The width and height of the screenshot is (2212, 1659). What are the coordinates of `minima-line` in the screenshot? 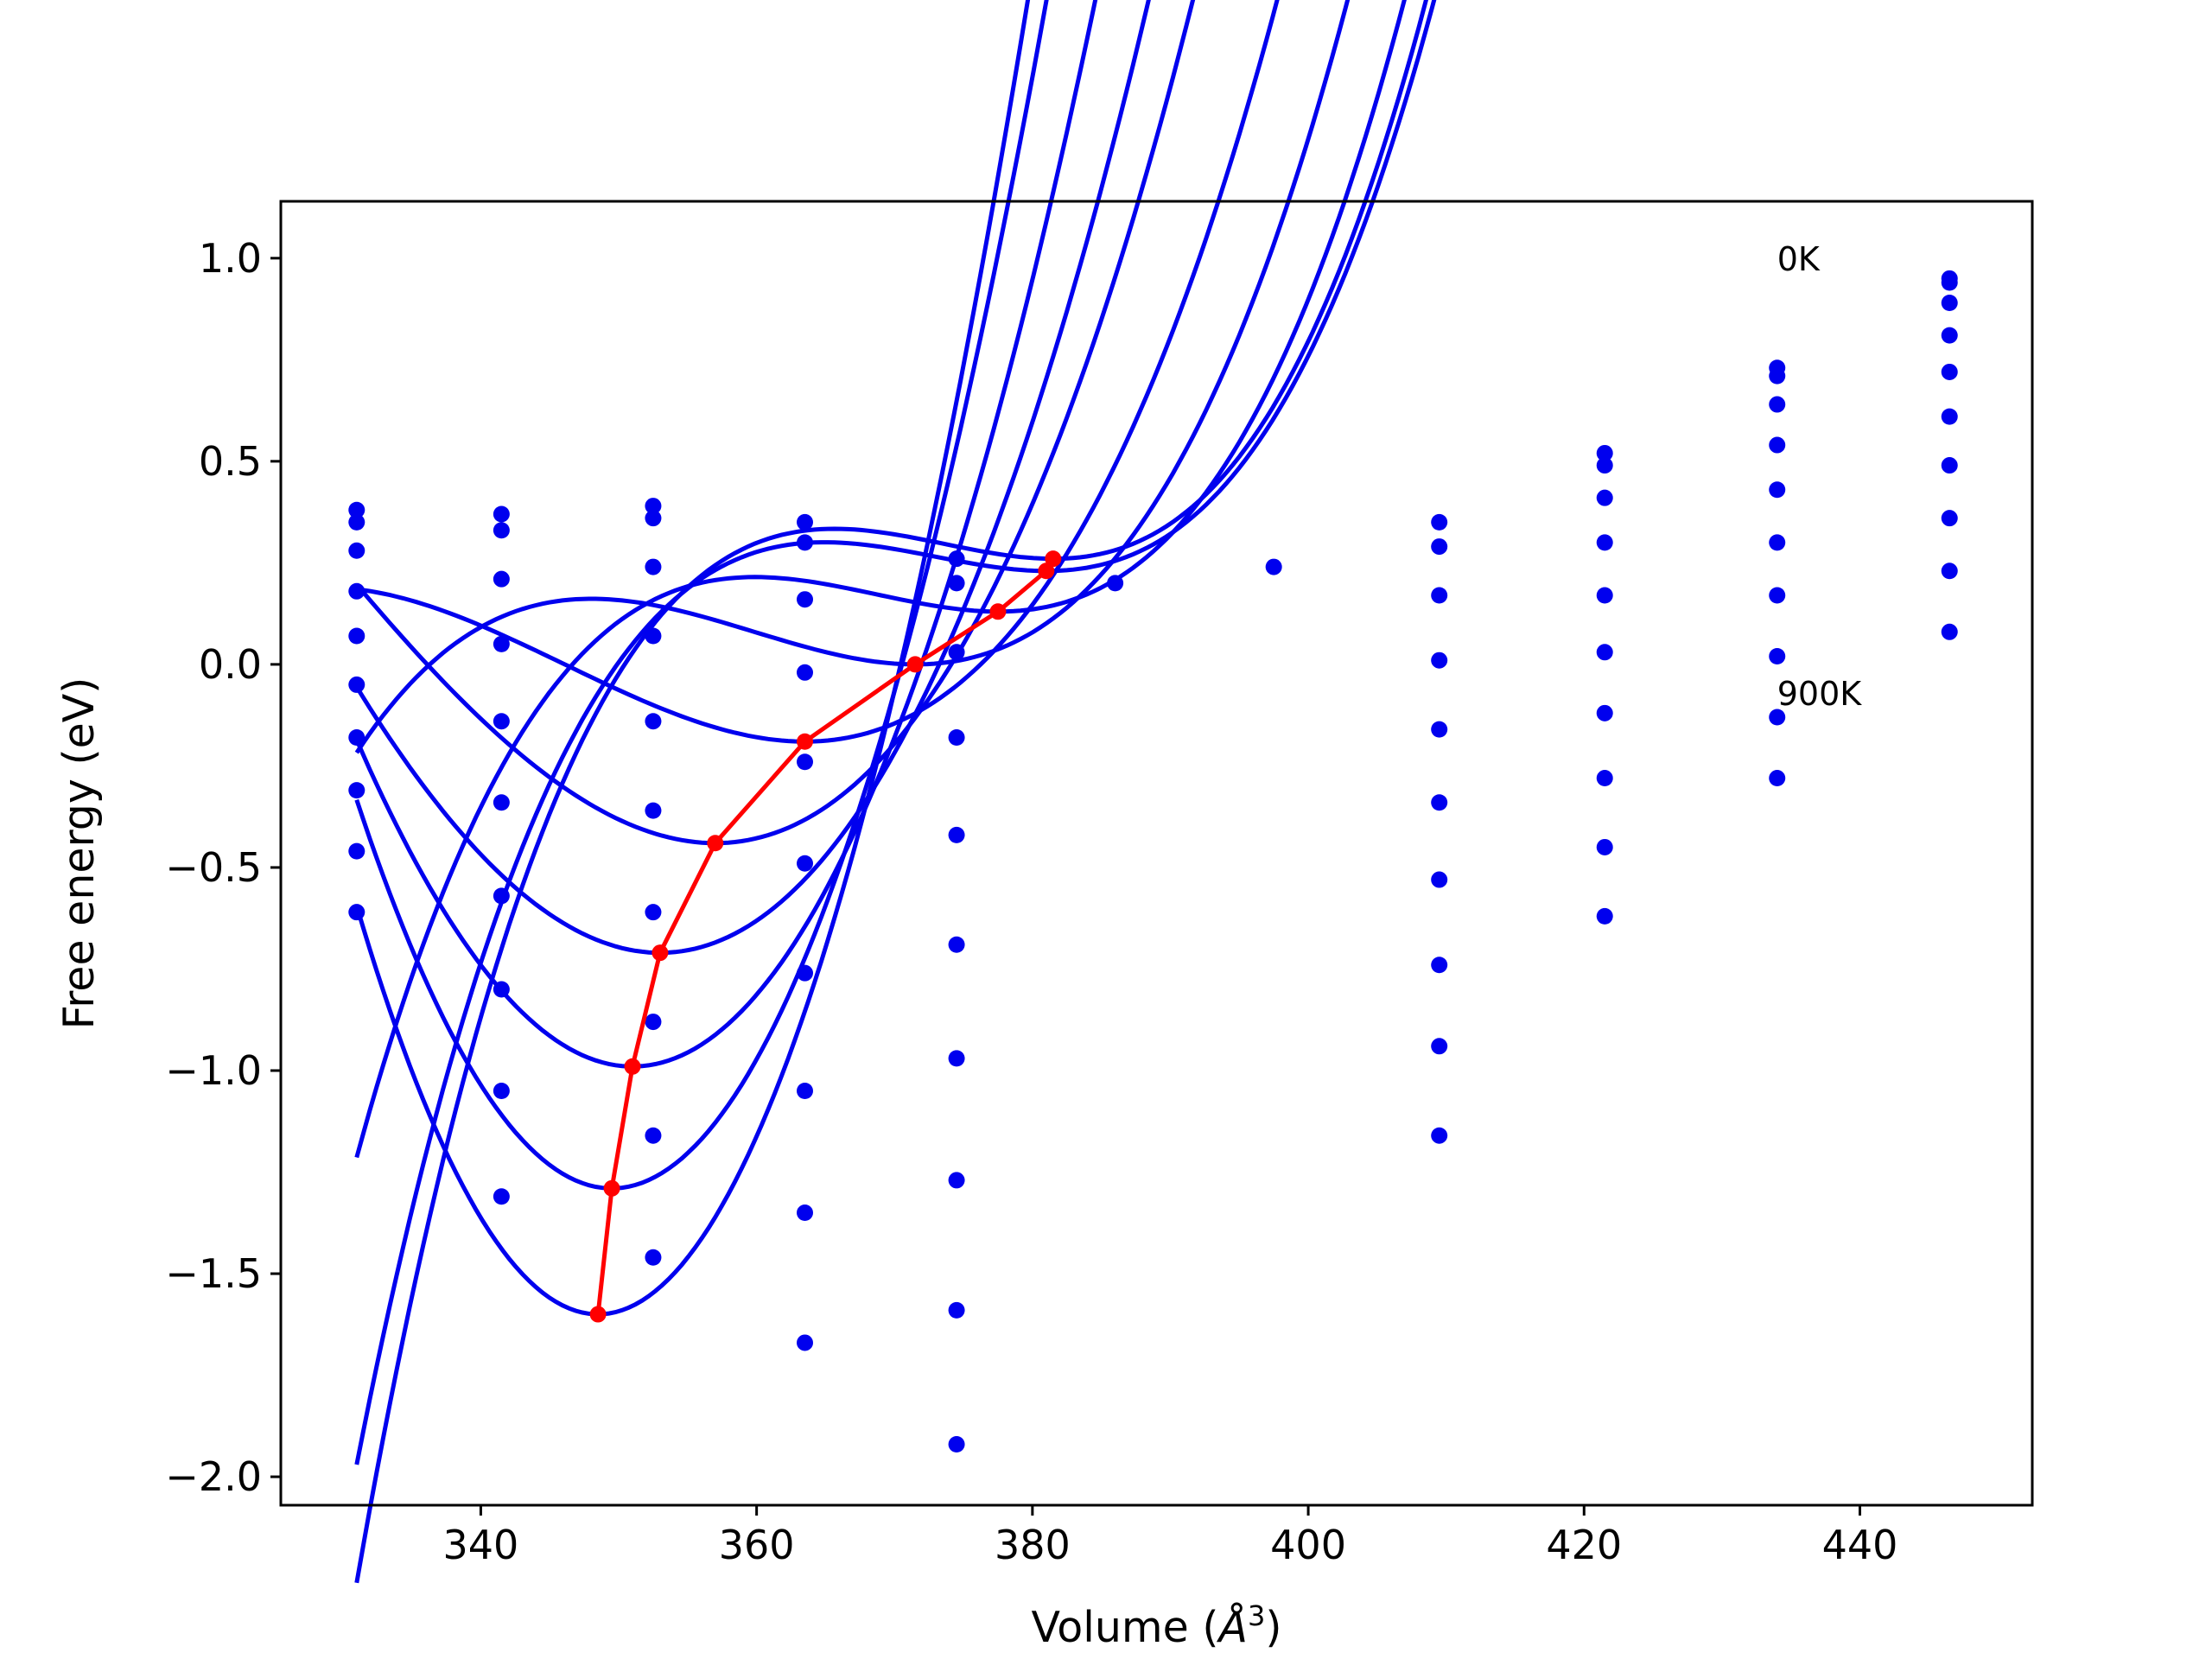 It's located at (825, 936).